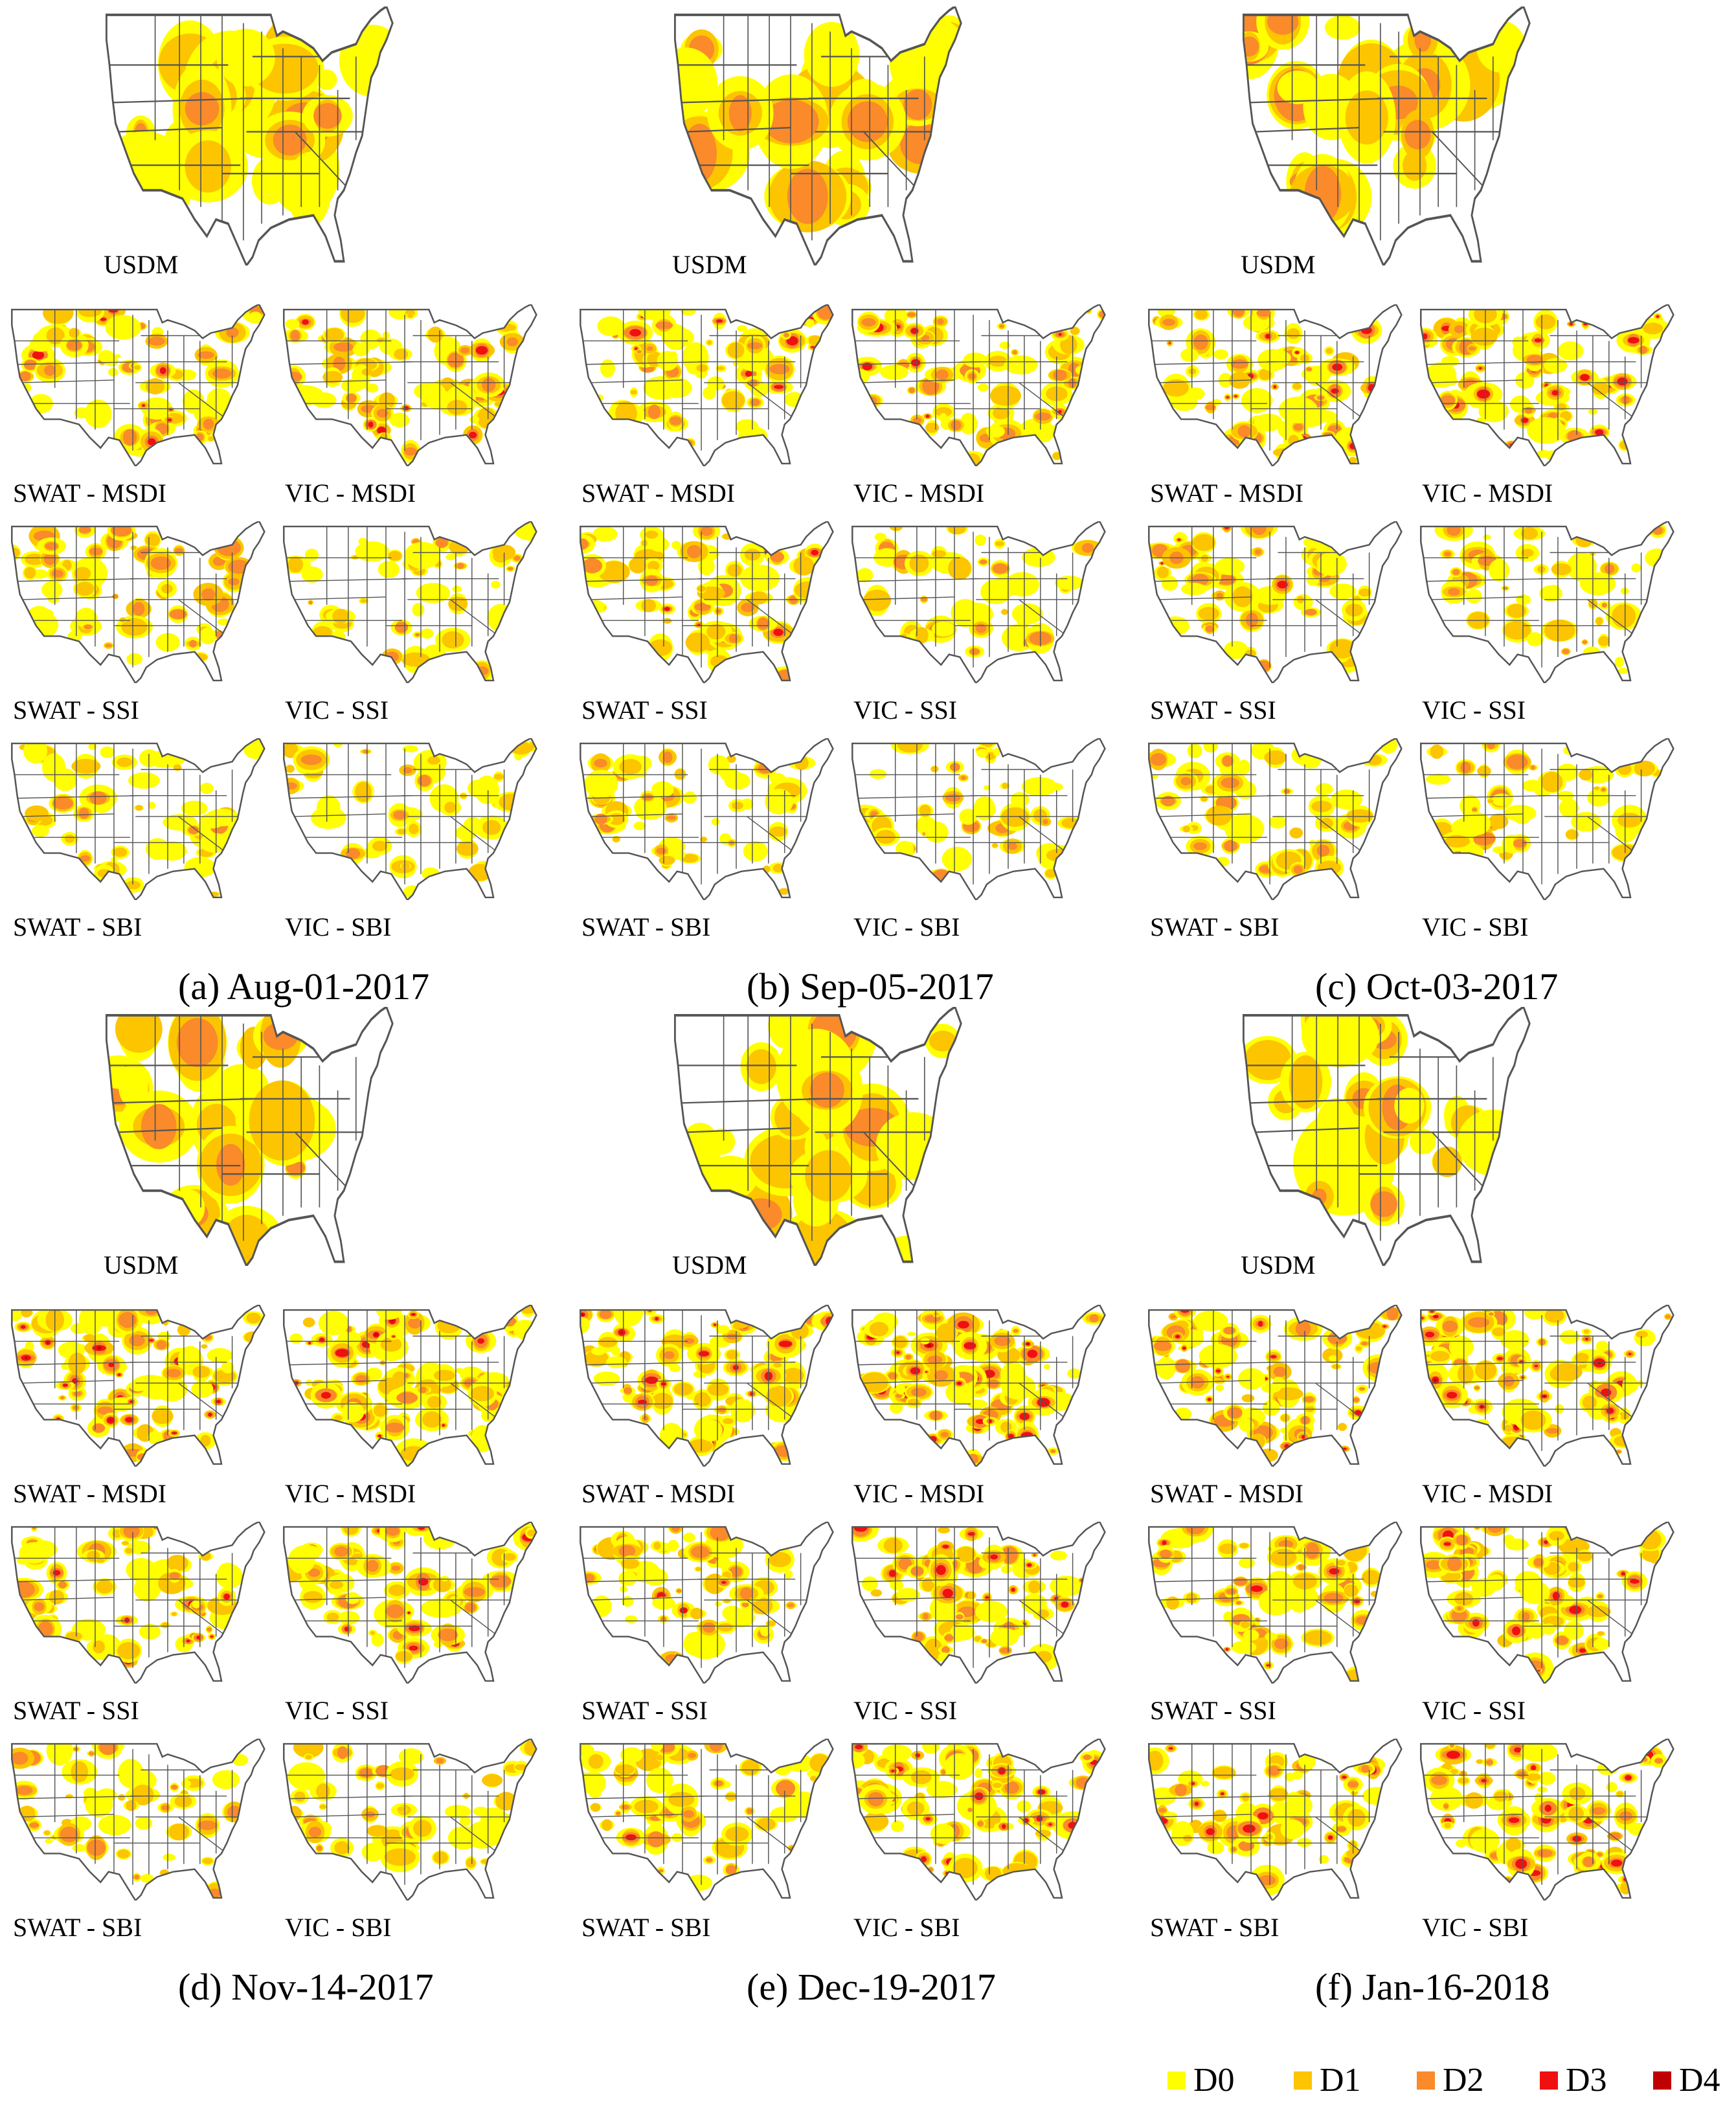 The image size is (1736, 2109). What do you see at coordinates (141, 264) in the screenshot?
I see `usdm-label: USDM` at bounding box center [141, 264].